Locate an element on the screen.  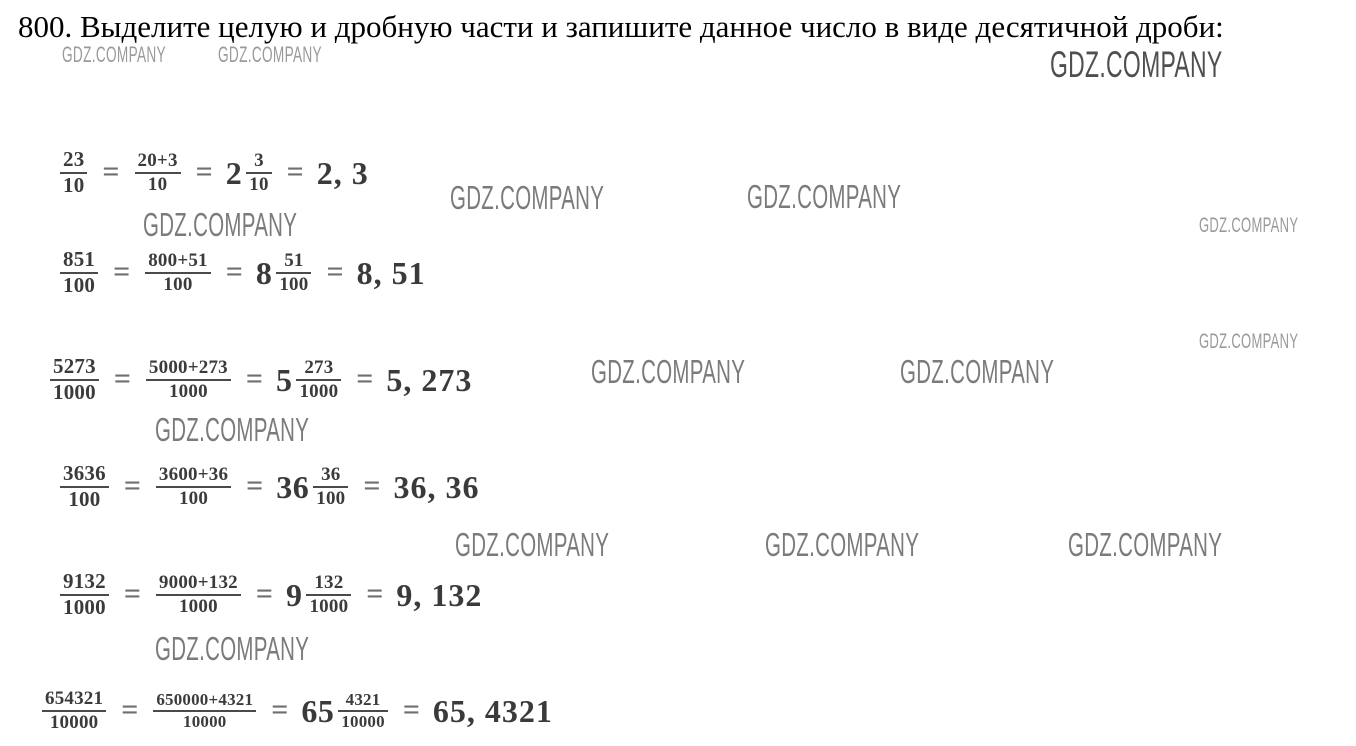
expanded-fraction-denominator: 10 is located at coordinates (157, 184).